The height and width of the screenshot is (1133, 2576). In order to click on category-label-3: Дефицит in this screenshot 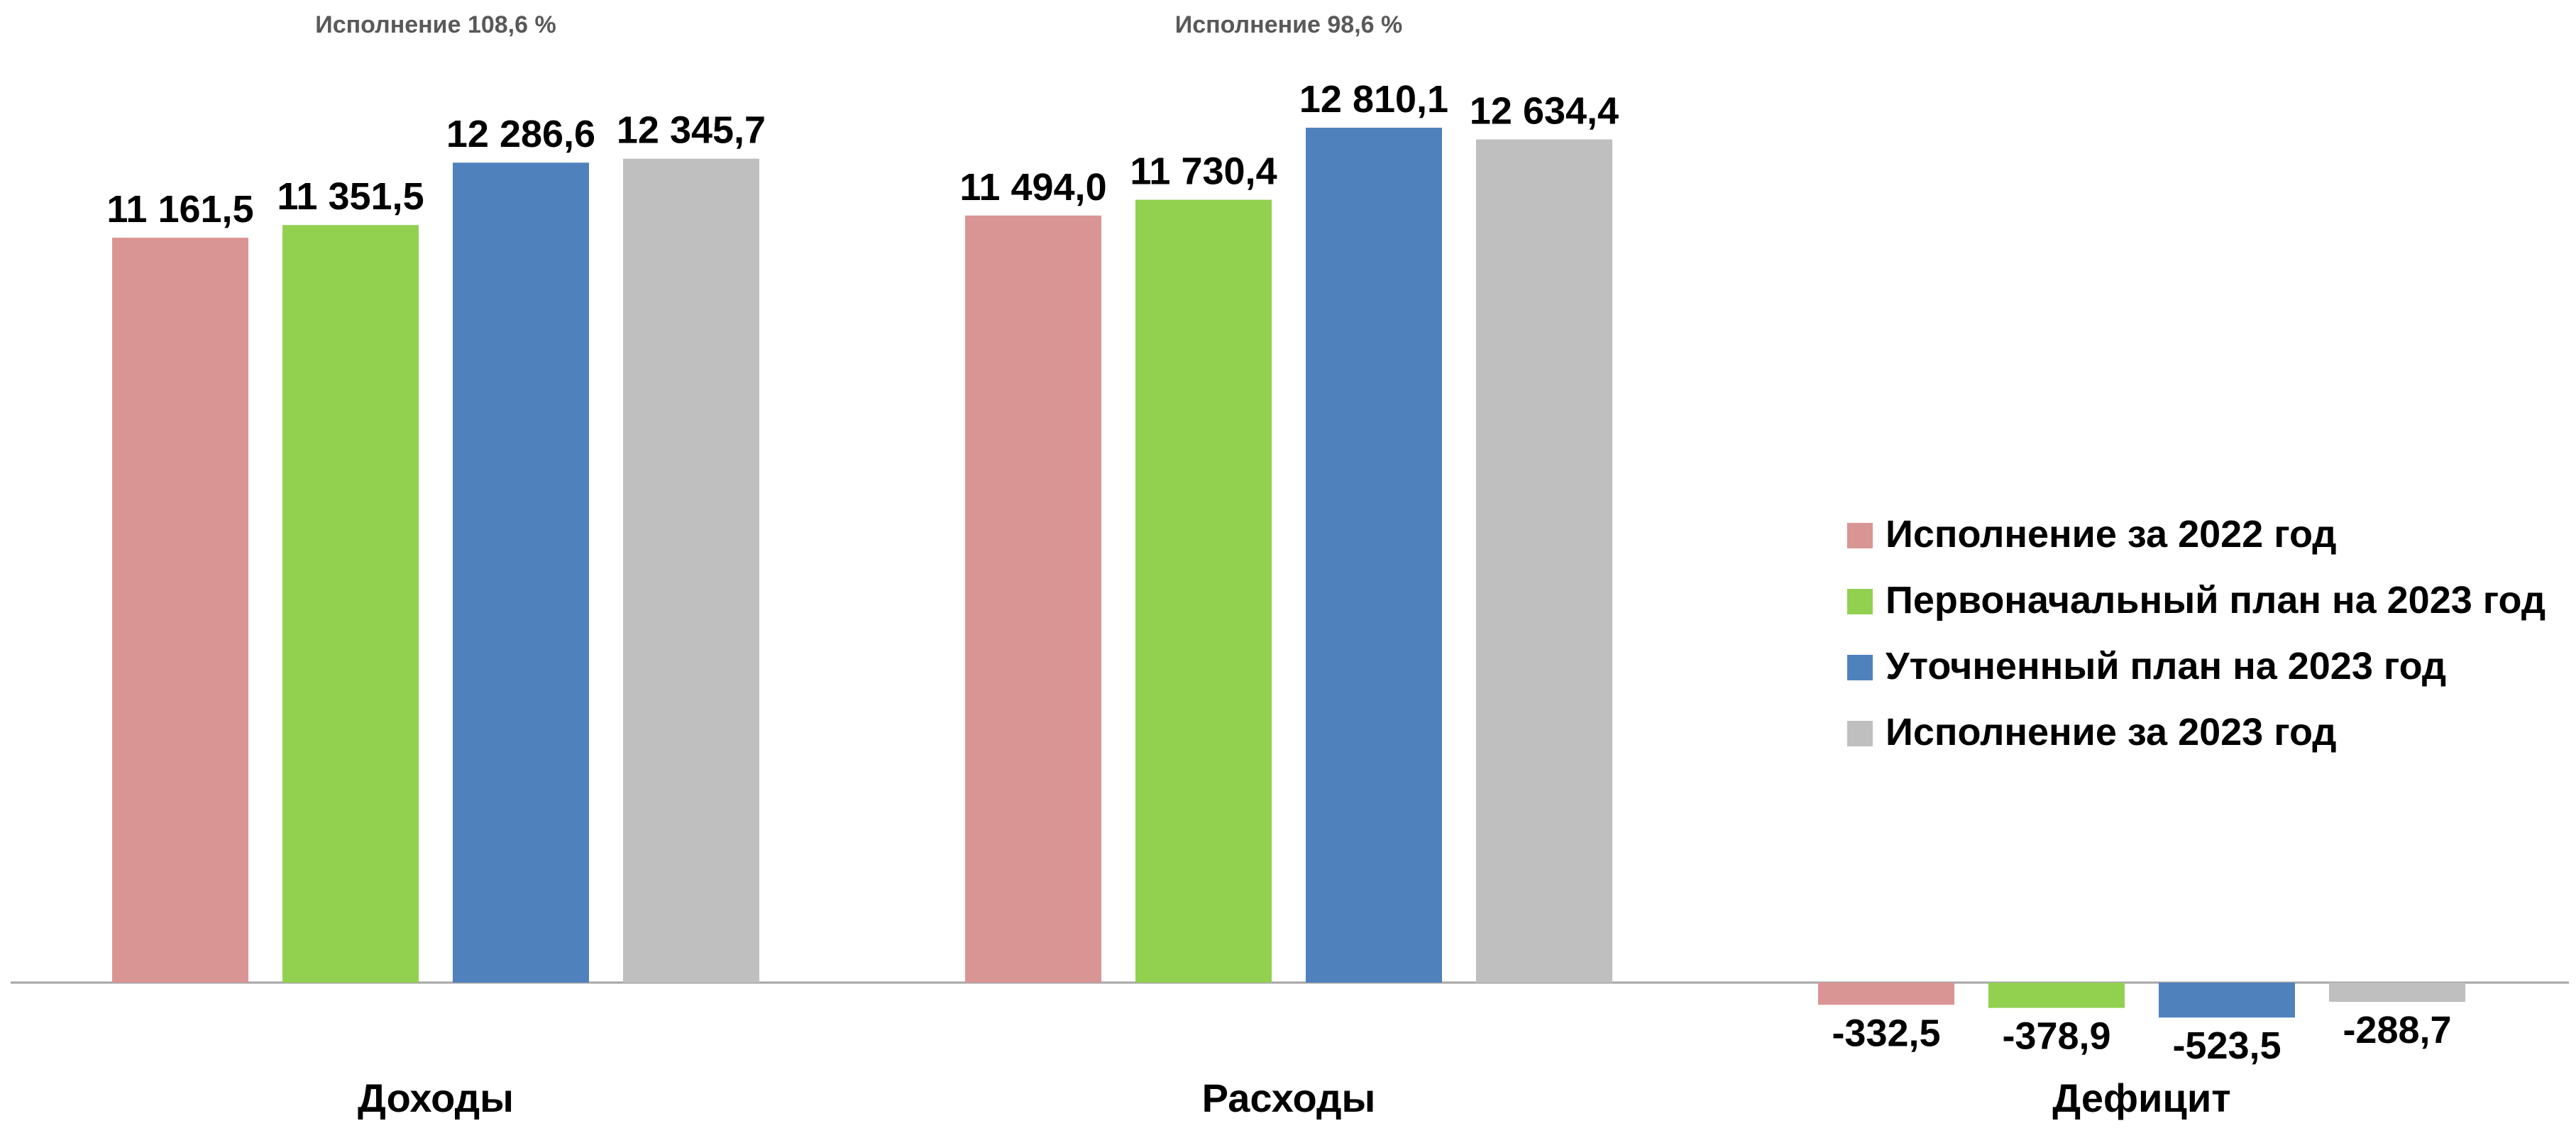, I will do `click(2141, 1098)`.